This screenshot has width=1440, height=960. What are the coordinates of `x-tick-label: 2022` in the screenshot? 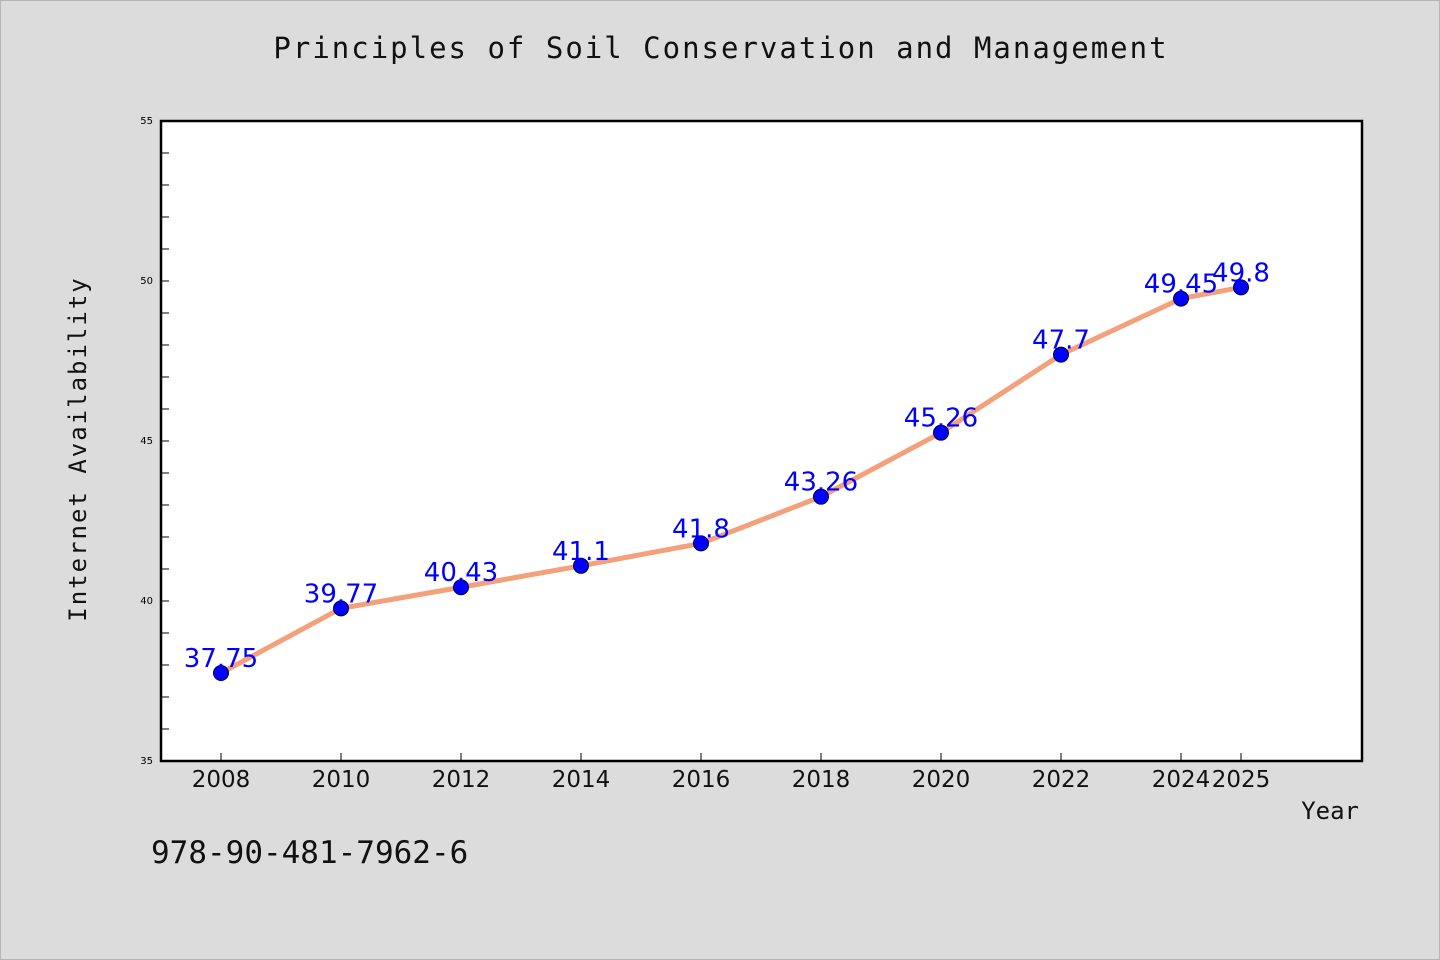 It's located at (1061, 780).